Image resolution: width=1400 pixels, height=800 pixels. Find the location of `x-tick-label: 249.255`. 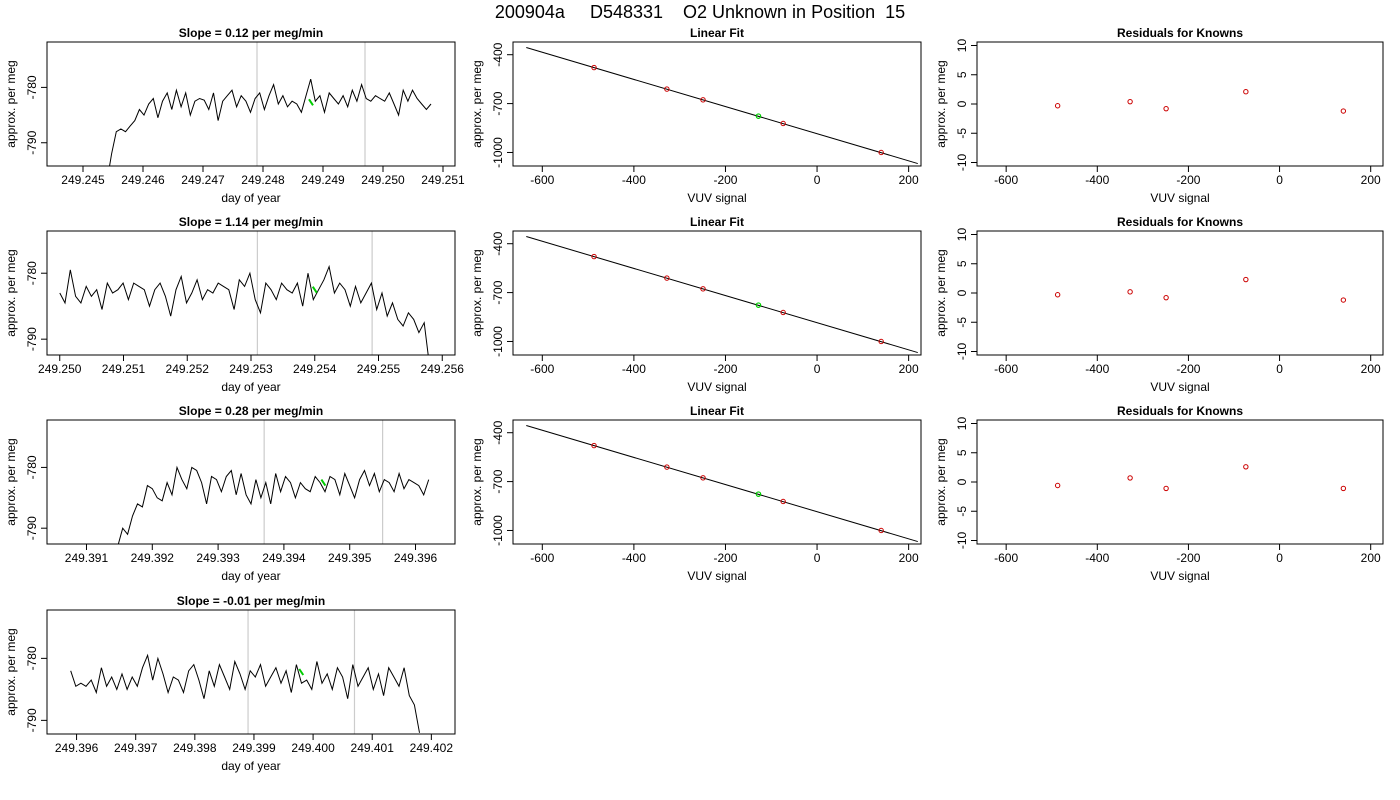

x-tick-label: 249.255 is located at coordinates (379, 369).